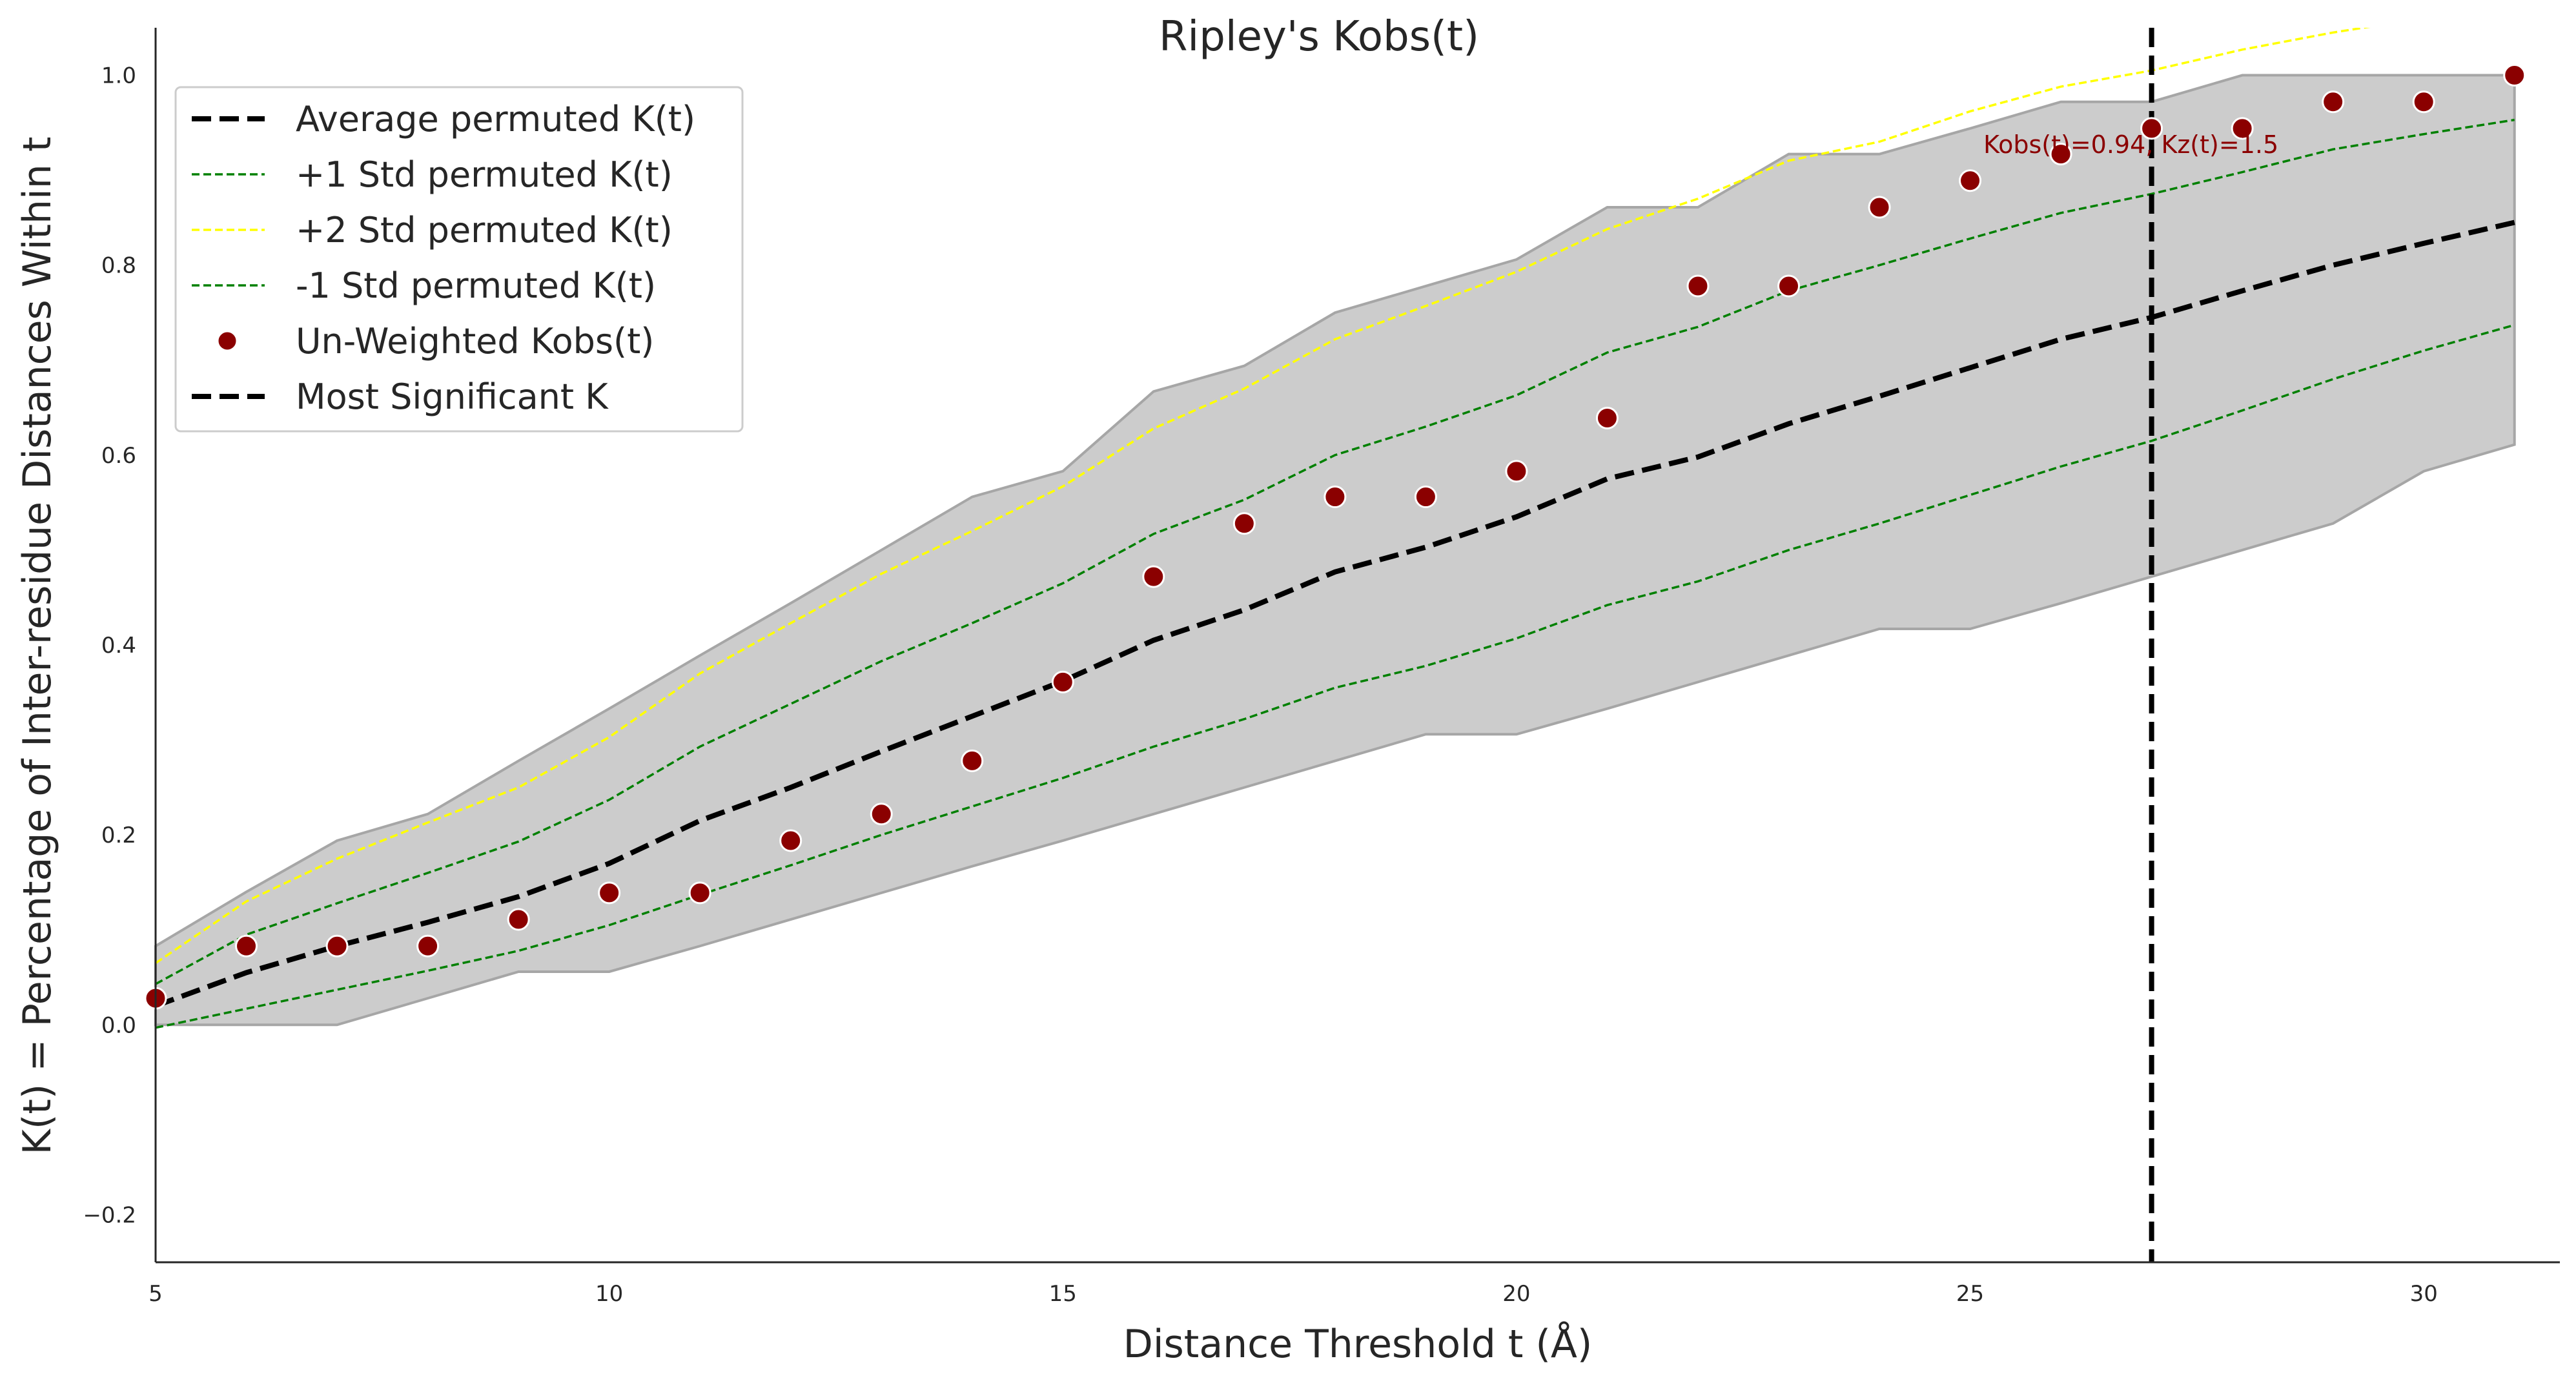  What do you see at coordinates (119, 1025) in the screenshot?
I see `y-tick-label: 0.0` at bounding box center [119, 1025].